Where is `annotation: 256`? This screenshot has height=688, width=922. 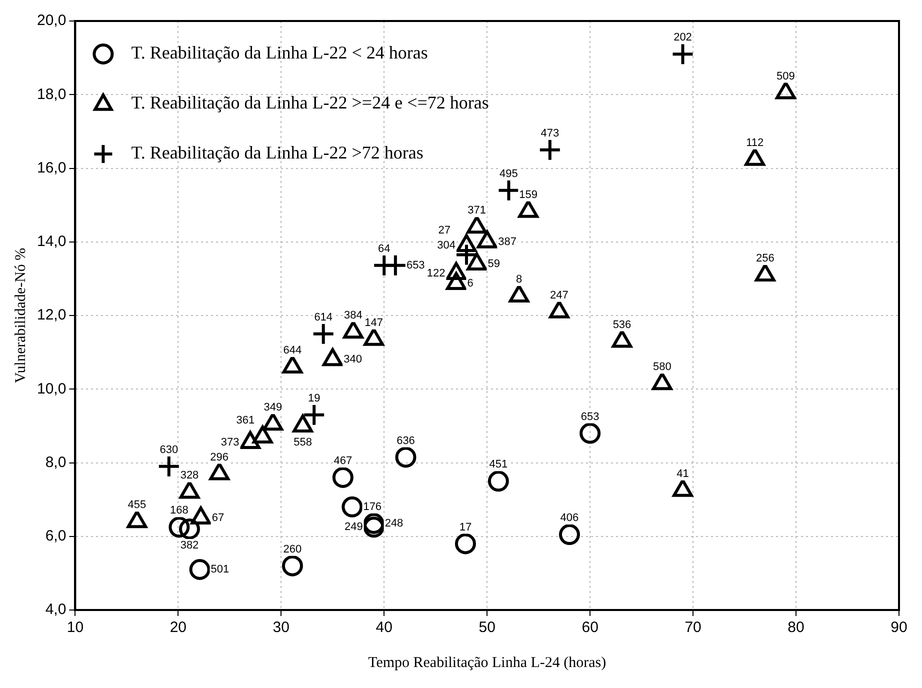
annotation: 256 is located at coordinates (765, 258).